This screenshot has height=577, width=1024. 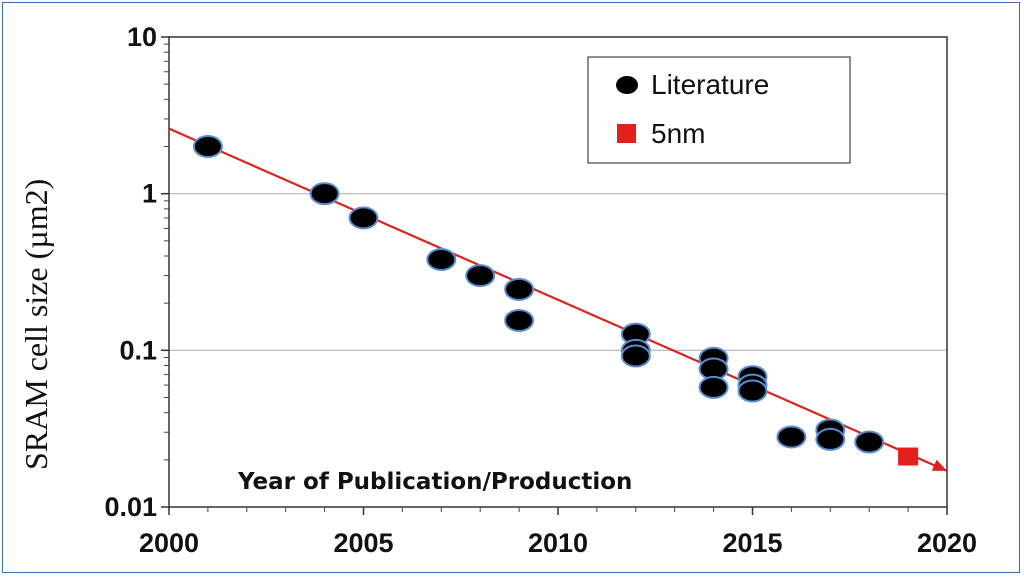 I want to click on y-tick-label: 10, so click(x=142, y=37).